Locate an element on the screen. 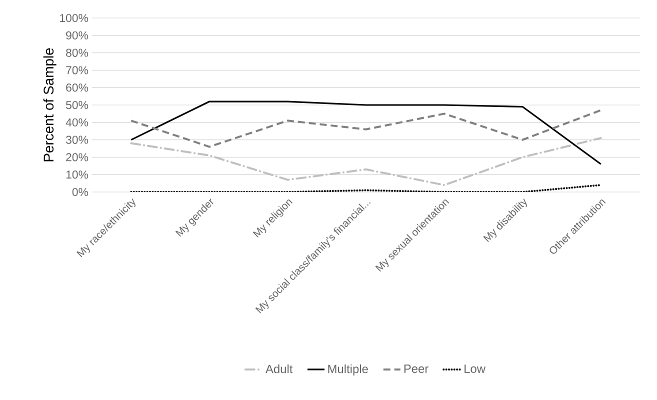 Image resolution: width=657 pixels, height=400 pixels. legend-label: Adult is located at coordinates (279, 369).